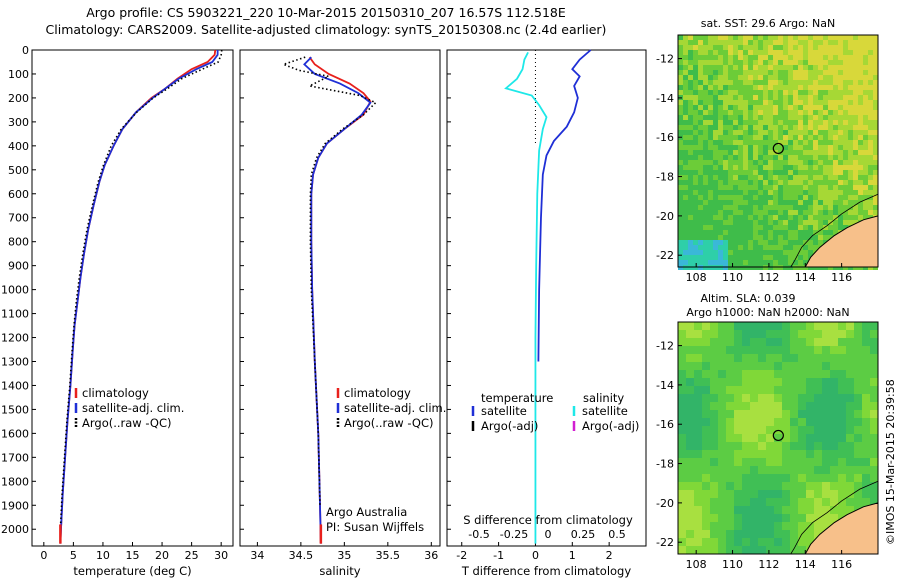  Describe the element at coordinates (610, 426) in the screenshot. I see `legend-label: Argo(-adj)` at that location.